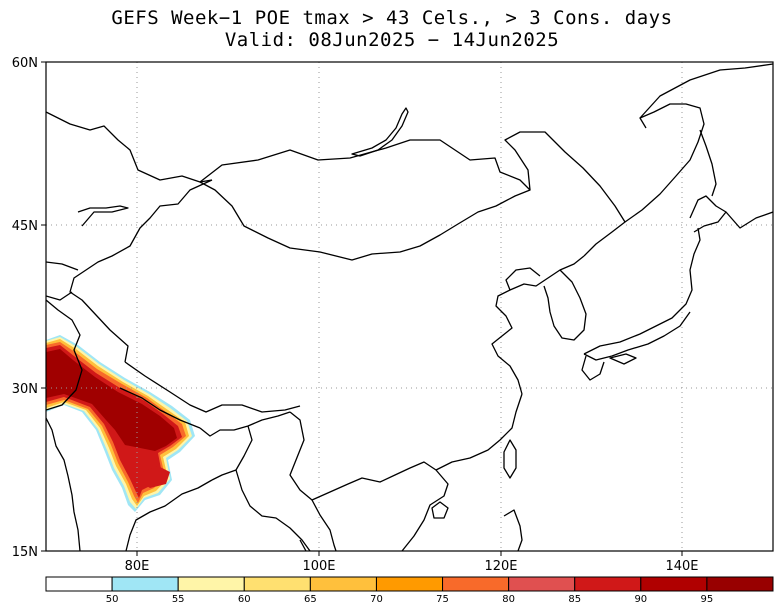 This screenshot has height=615, width=784. What do you see at coordinates (708, 214) in the screenshot?
I see `coast-hokkaido` at bounding box center [708, 214].